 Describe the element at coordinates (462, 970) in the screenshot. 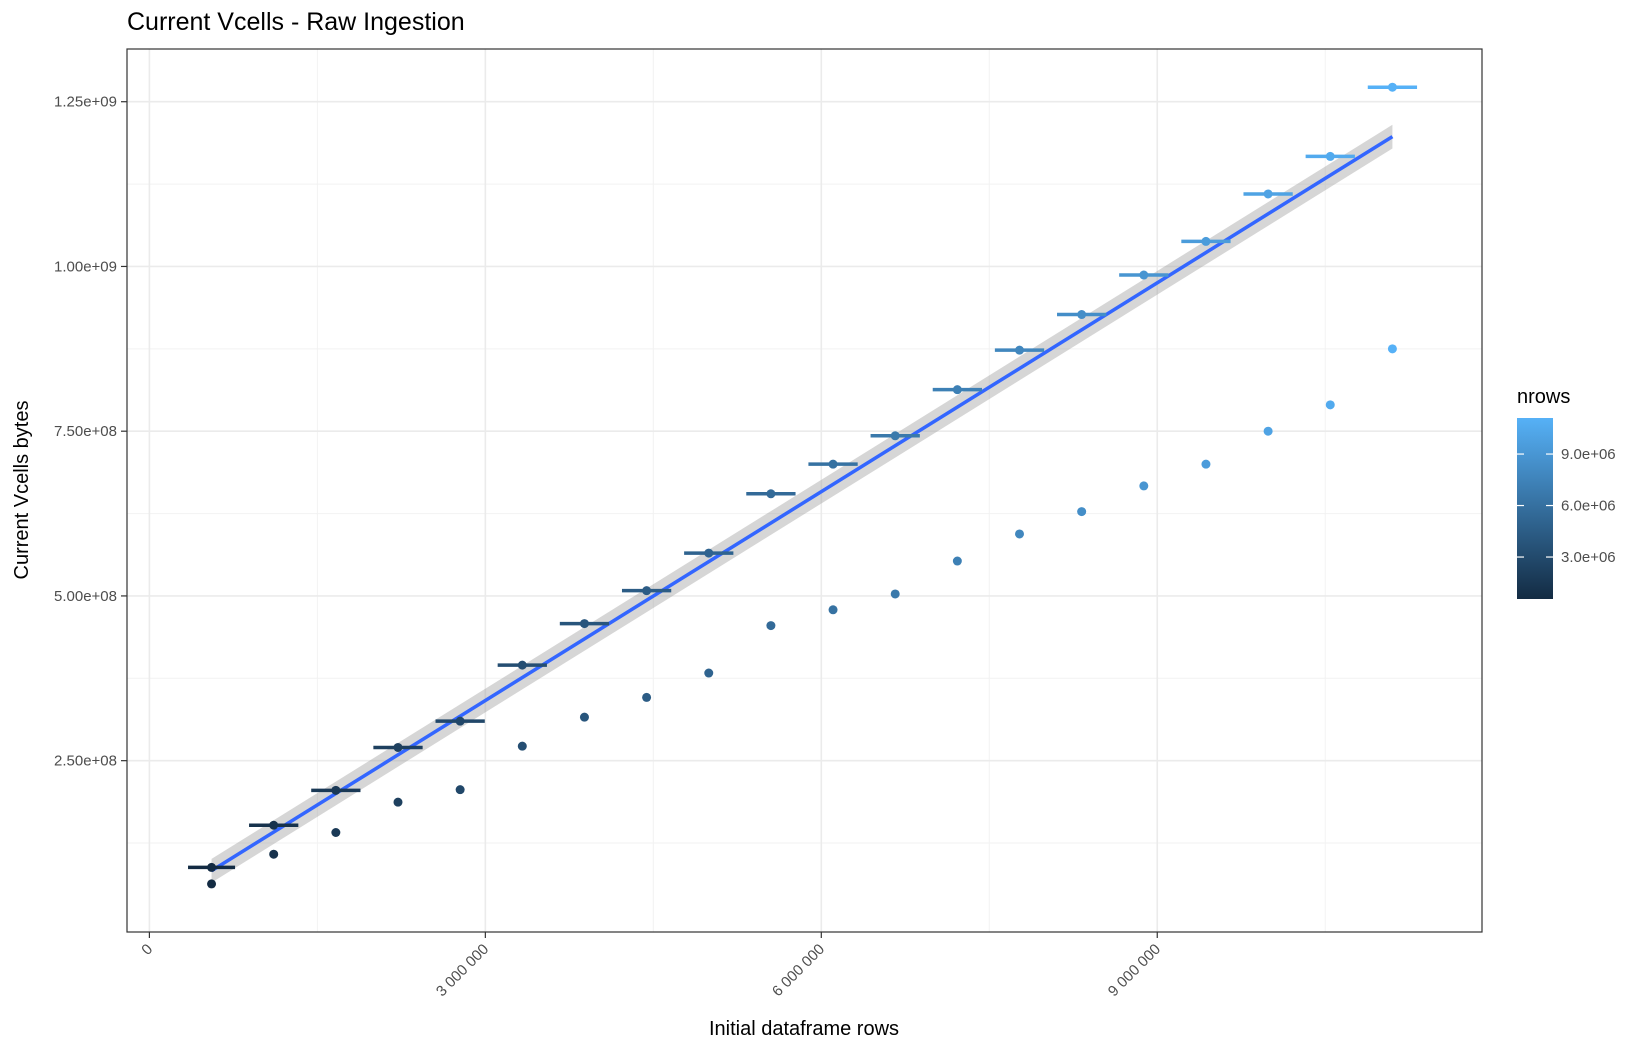

I see `x-tick-label: 3 000 000` at that location.